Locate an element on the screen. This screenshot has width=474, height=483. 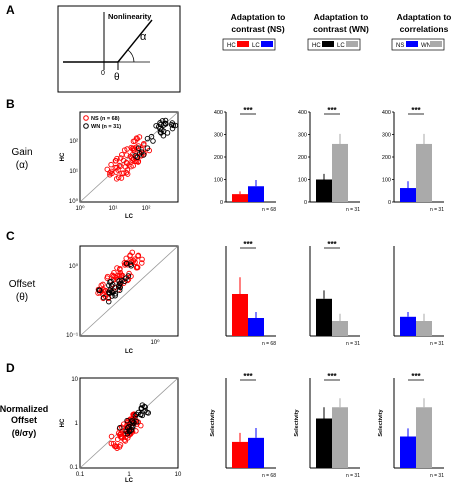
column-header-wn: Adaptation to contrast (WN) HC LC is located at coordinates (338, 31).